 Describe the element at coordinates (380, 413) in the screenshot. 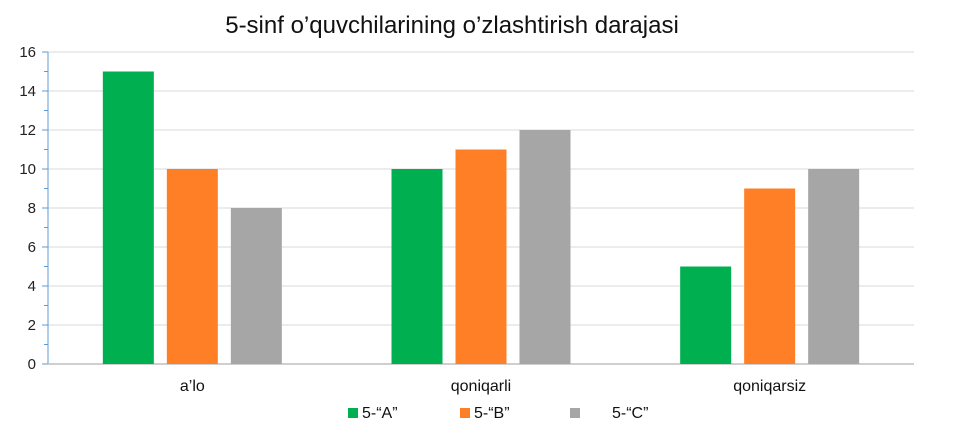

I see `legend-label: 5-“A”` at that location.